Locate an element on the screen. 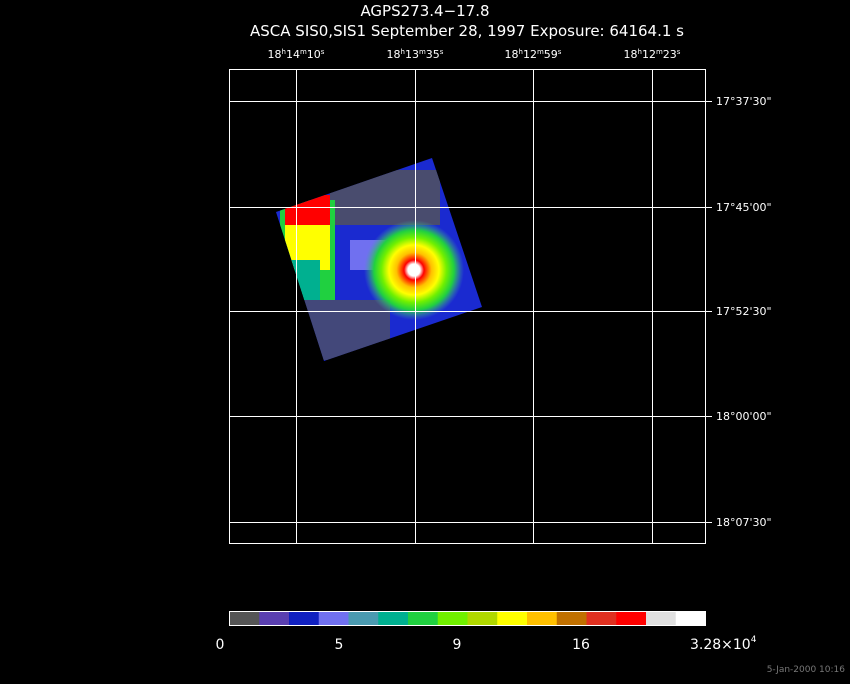  mantissa: 3.28×10 is located at coordinates (720, 645).